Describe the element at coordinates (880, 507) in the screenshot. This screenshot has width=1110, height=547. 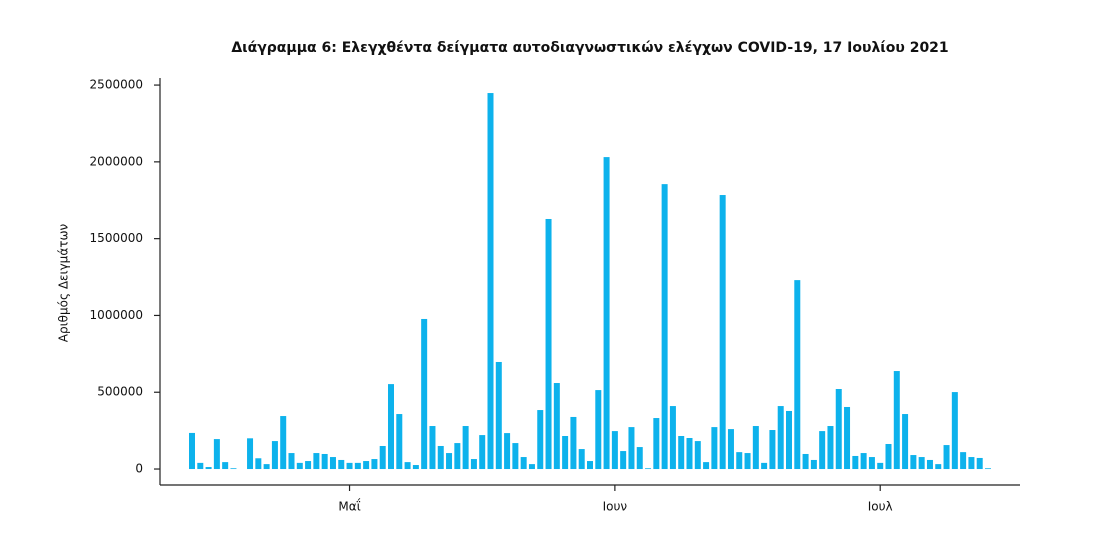
I see `x-tick-label: Ιουλ` at that location.